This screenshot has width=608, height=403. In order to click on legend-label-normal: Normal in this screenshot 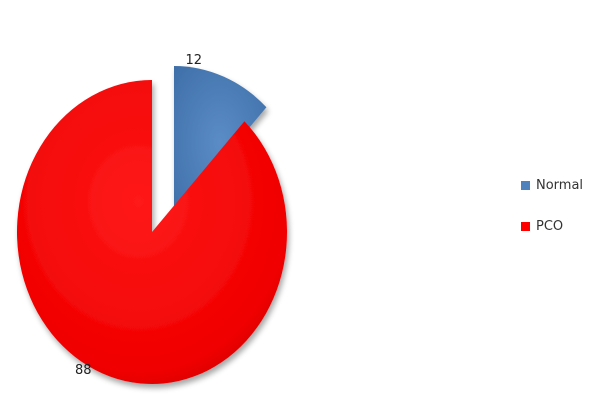, I will do `click(560, 185)`.